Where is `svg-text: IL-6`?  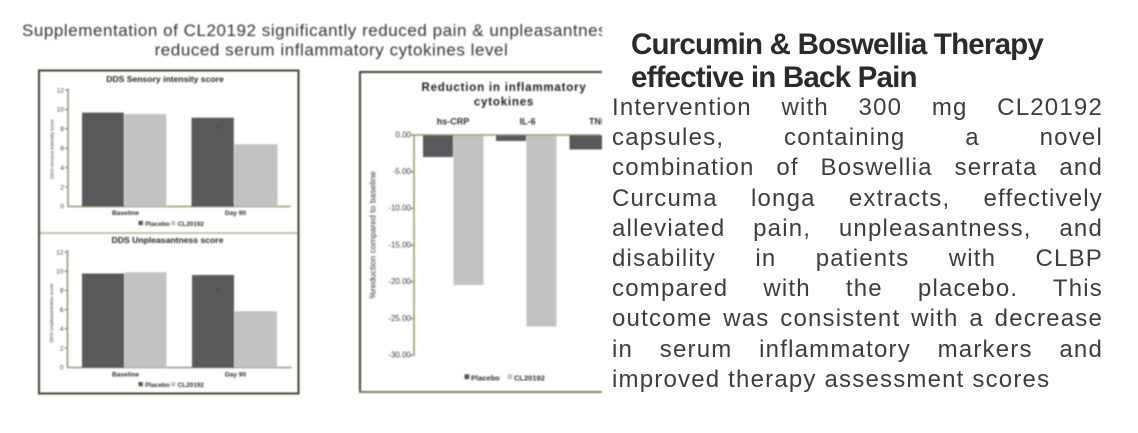 svg-text: IL-6 is located at coordinates (528, 122).